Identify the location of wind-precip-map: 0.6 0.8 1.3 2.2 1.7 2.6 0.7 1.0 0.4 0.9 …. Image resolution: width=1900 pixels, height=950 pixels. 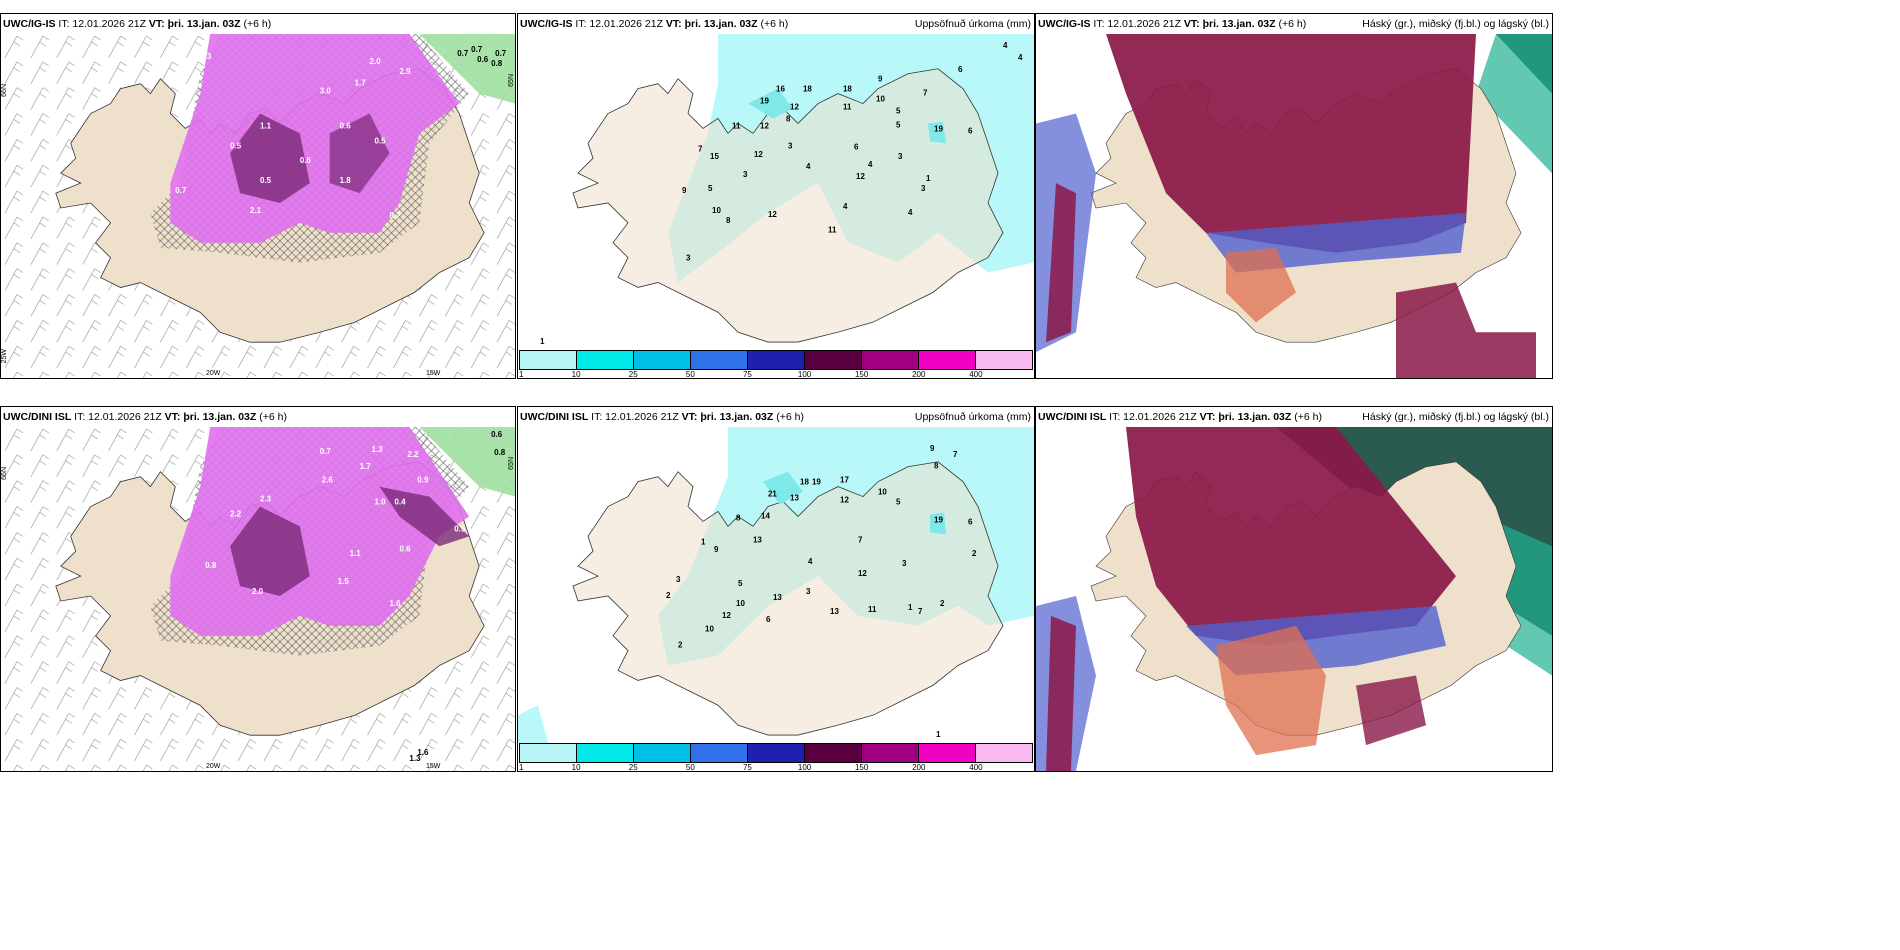
(258, 599).